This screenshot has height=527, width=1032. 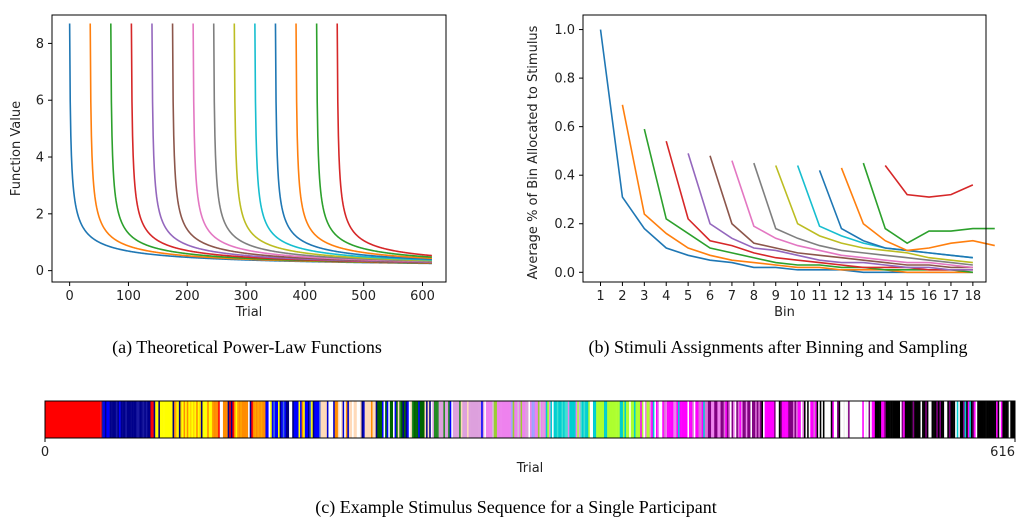 What do you see at coordinates (1002, 452) in the screenshot?
I see `x-tick-label: 616` at bounding box center [1002, 452].